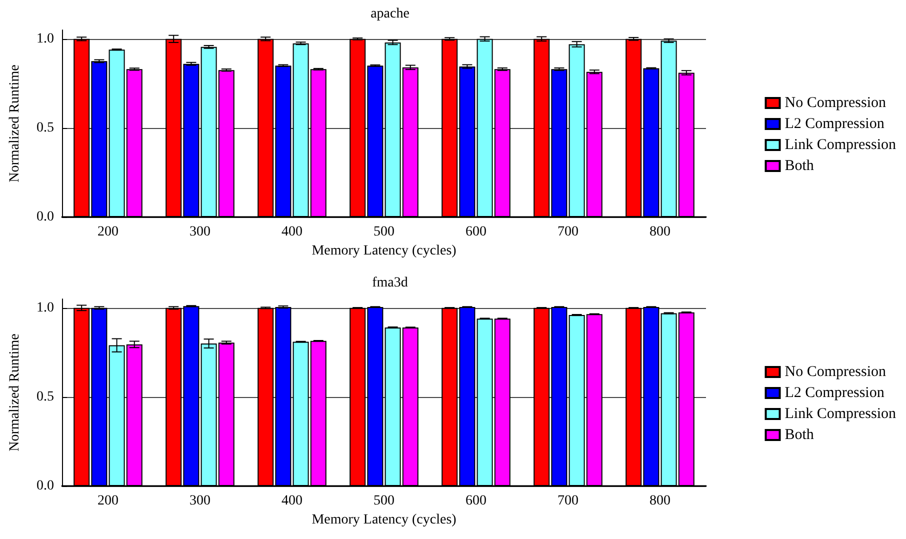 The image size is (906, 539). Describe the element at coordinates (390, 14) in the screenshot. I see `chart-title: apache` at that location.